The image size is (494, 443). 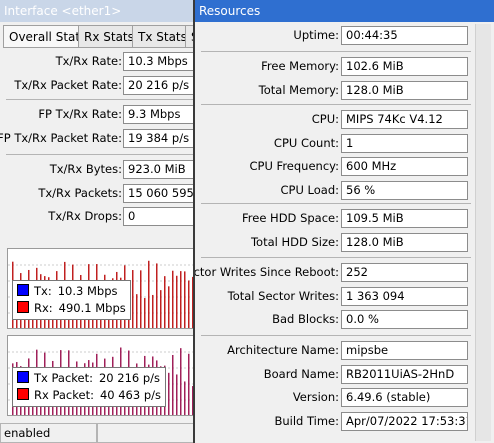 What do you see at coordinates (316, 35) in the screenshot?
I see `field-label: Uptime:` at bounding box center [316, 35].